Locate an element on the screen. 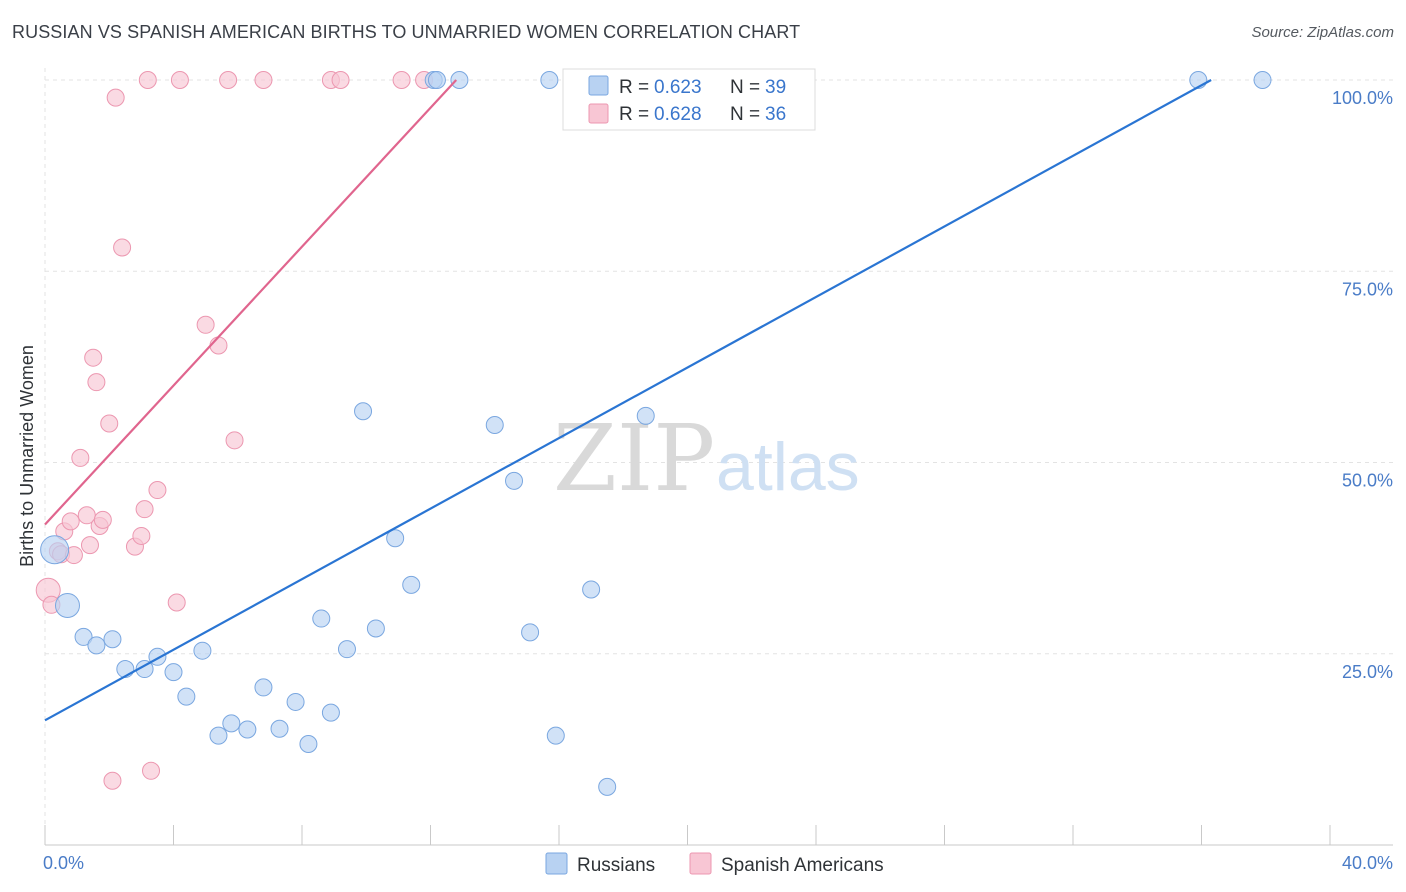 This screenshot has height=892, width=1406. legend-swatch-russians is located at coordinates (598, 85).